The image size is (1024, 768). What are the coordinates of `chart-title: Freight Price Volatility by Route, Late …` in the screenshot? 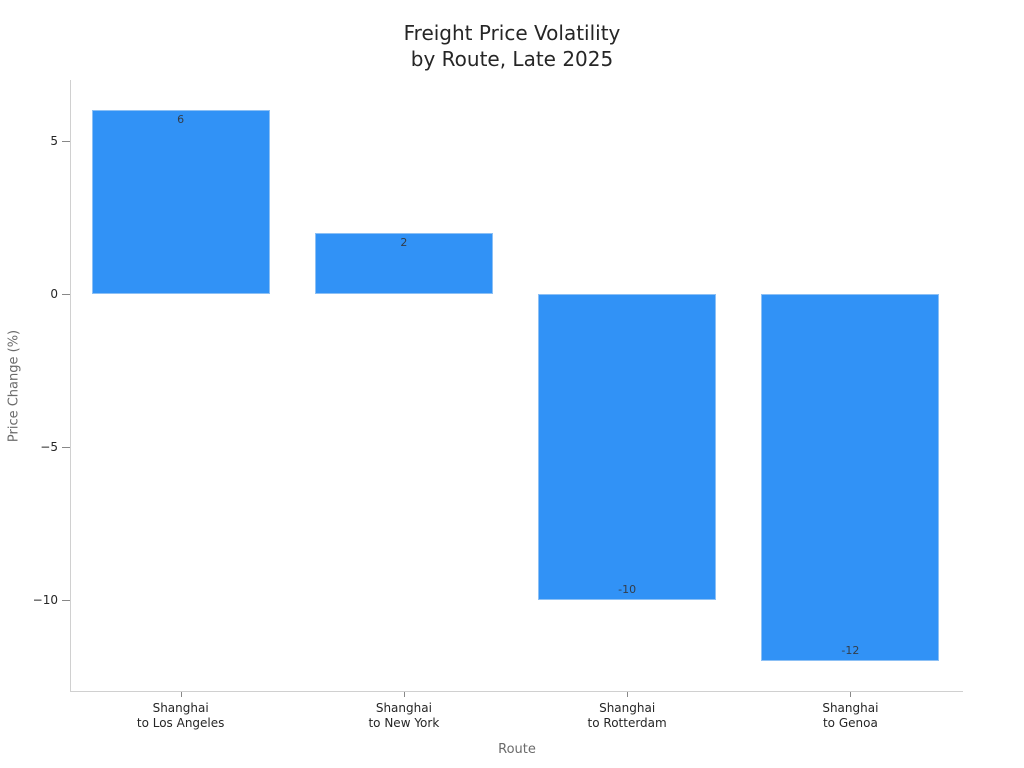 It's located at (512, 46).